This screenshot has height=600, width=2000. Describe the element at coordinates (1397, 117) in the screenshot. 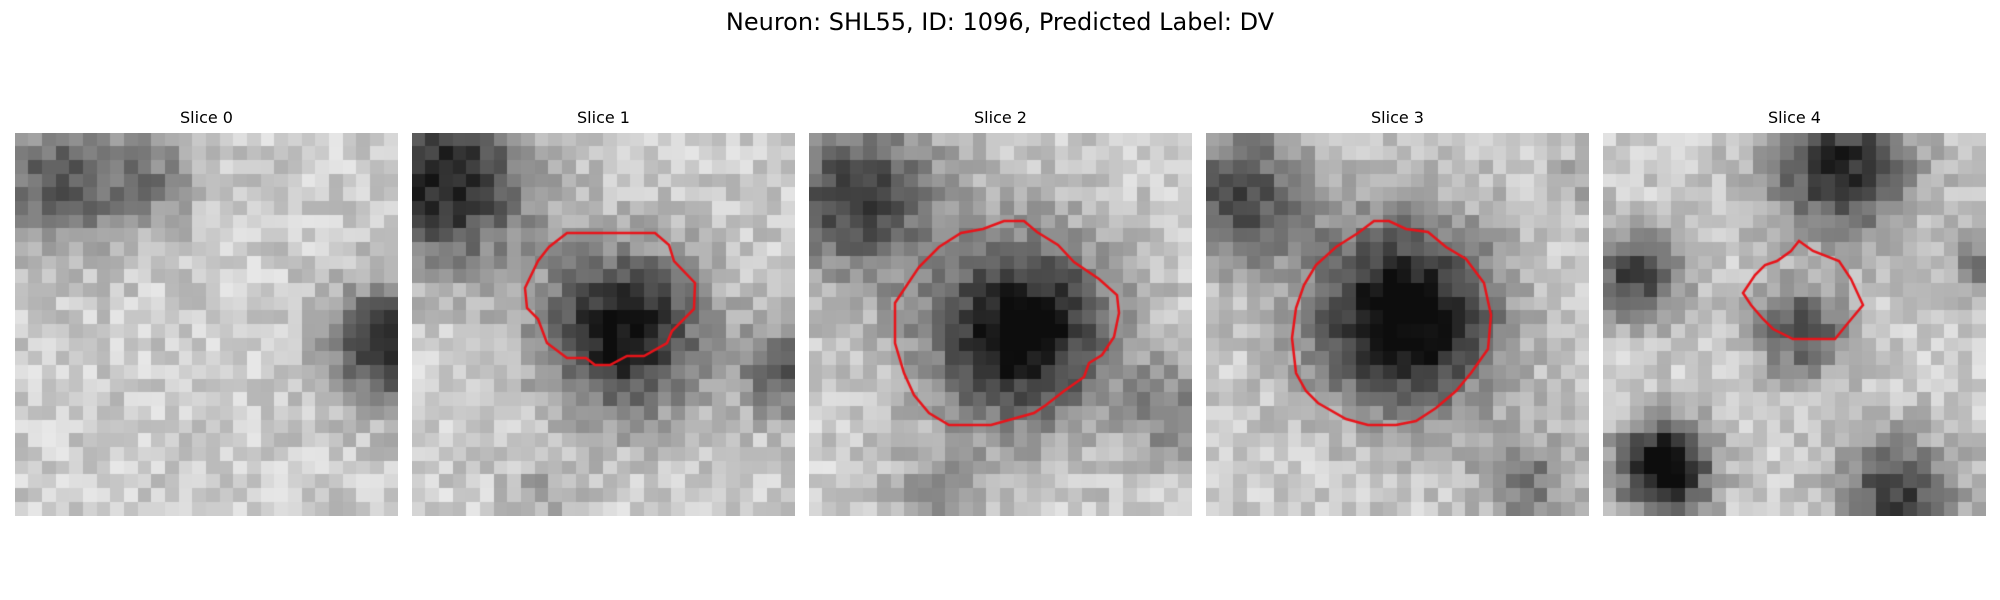

I see `slice-title: Slice 3` at that location.